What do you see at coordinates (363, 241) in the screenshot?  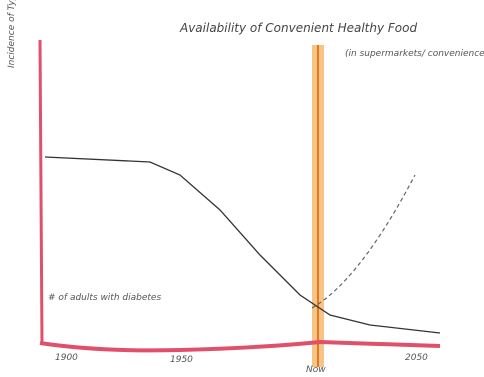 I see `projection-line` at bounding box center [363, 241].